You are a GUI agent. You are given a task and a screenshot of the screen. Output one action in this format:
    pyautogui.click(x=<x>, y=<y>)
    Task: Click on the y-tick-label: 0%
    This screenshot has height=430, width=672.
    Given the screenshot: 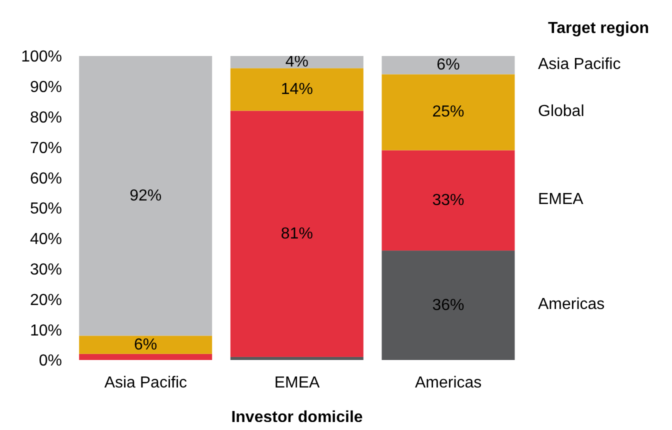 What is the action you would take?
    pyautogui.click(x=50, y=361)
    